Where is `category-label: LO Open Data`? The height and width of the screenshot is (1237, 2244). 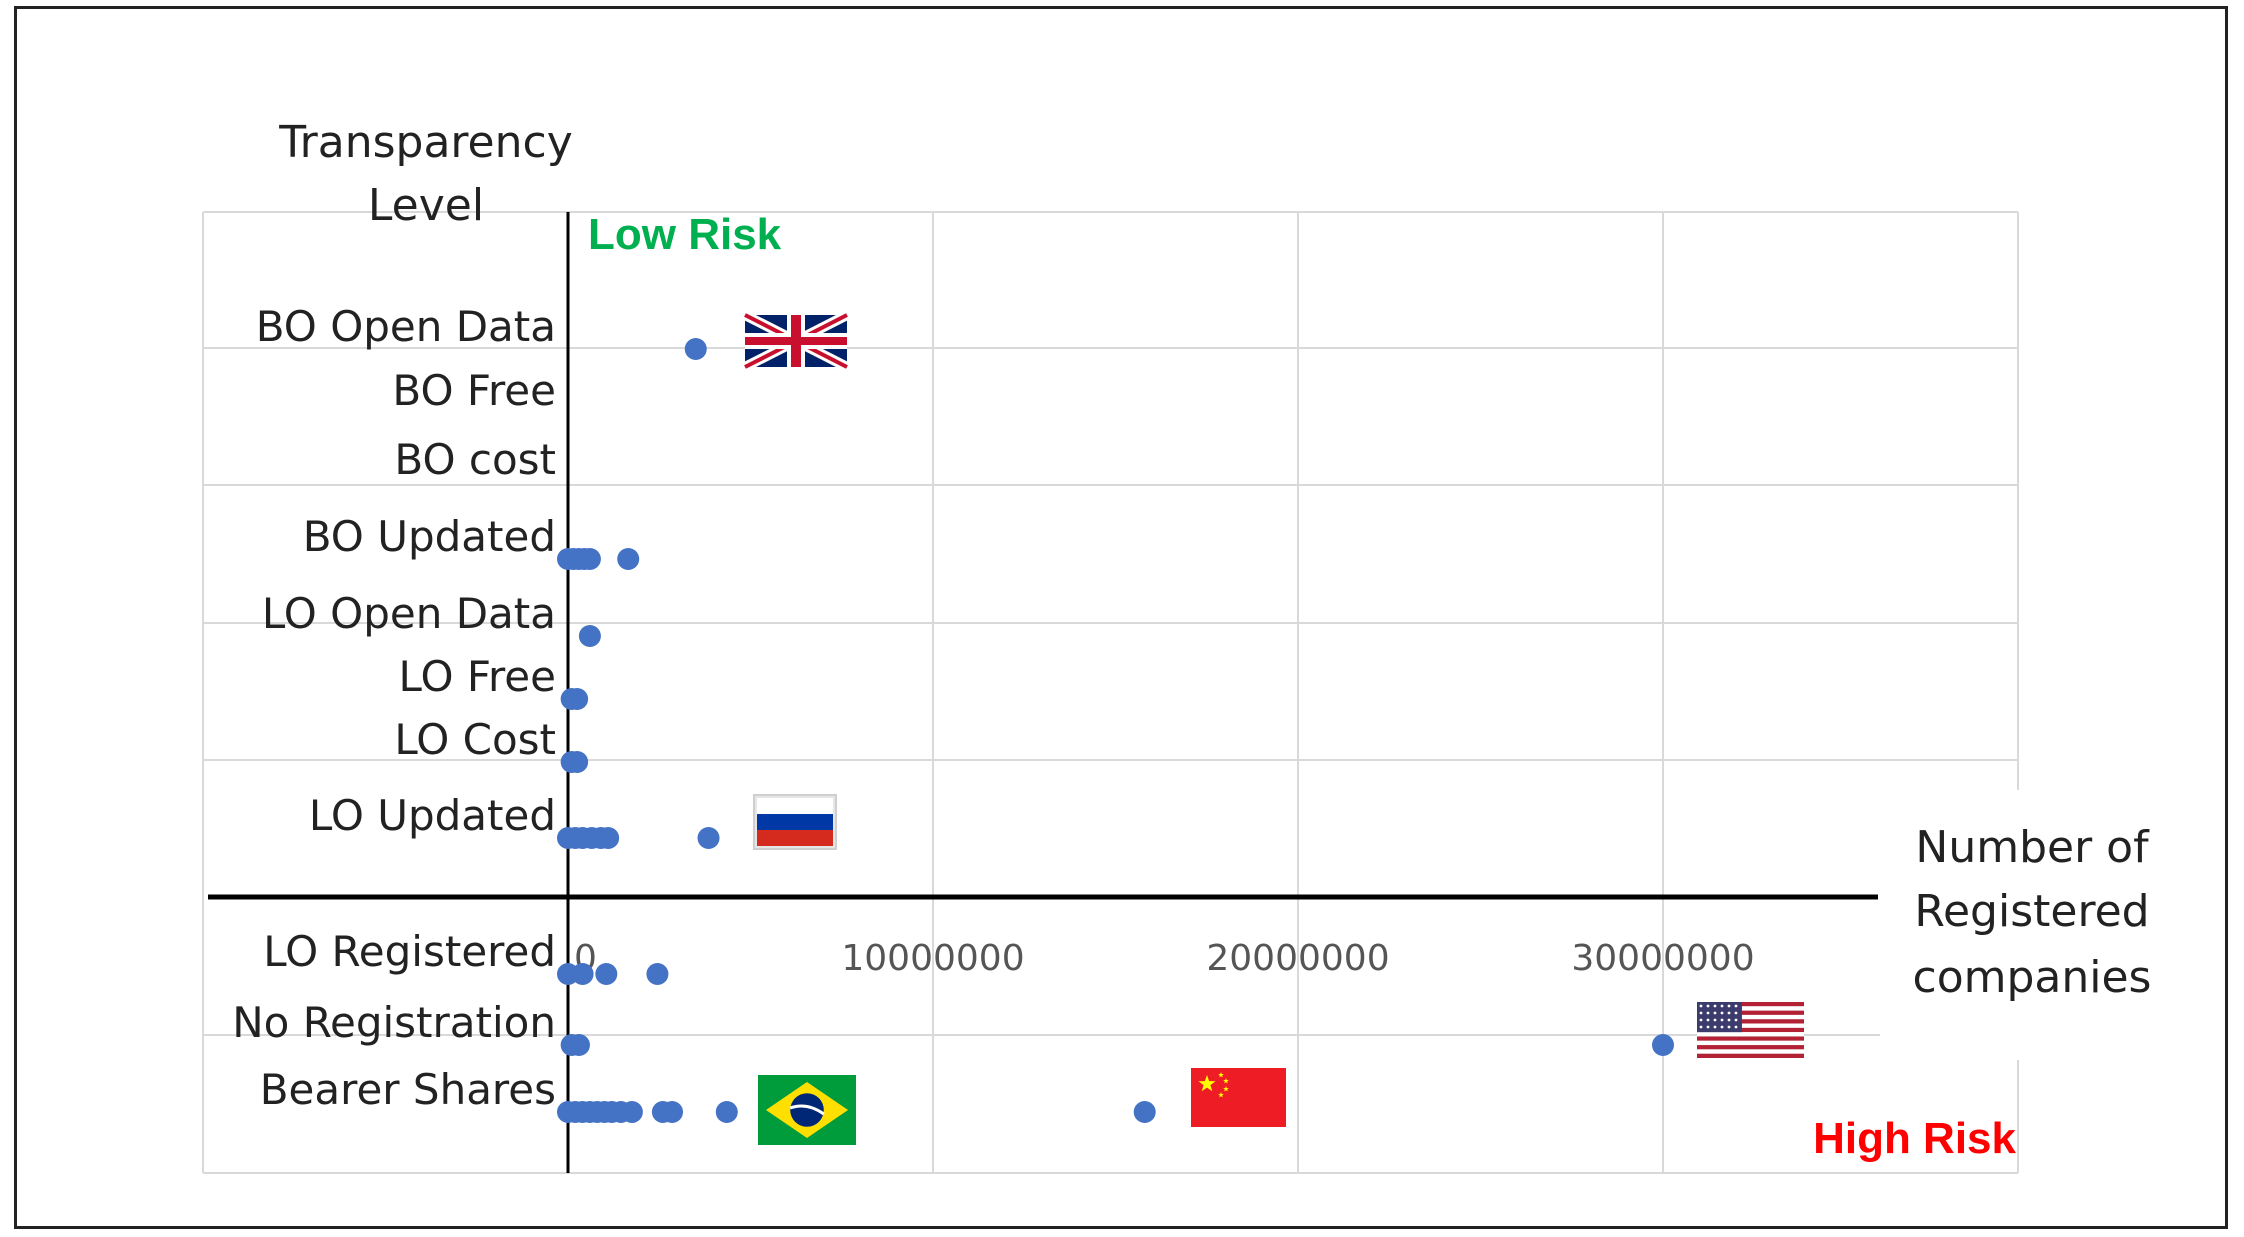 category-label: LO Open Data is located at coordinates (409, 613).